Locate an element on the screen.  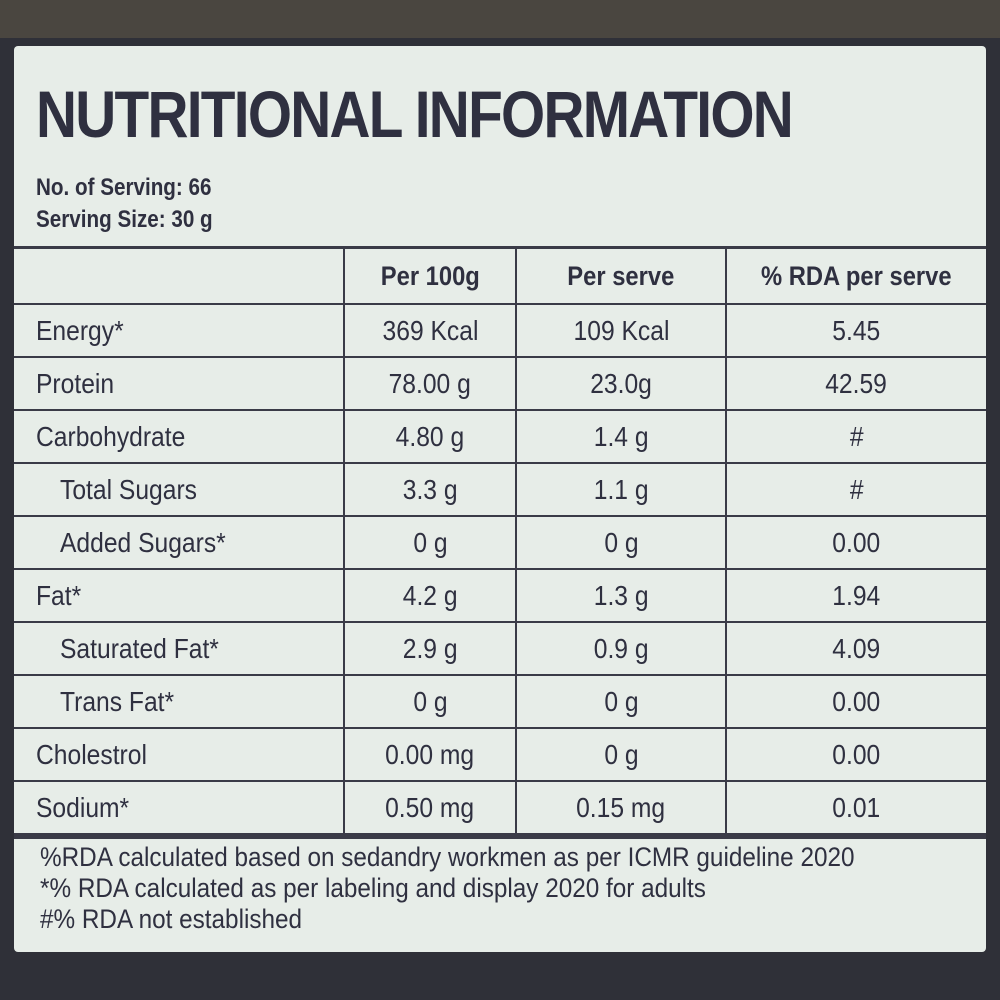
rda-value: 4.09 is located at coordinates (855, 648).